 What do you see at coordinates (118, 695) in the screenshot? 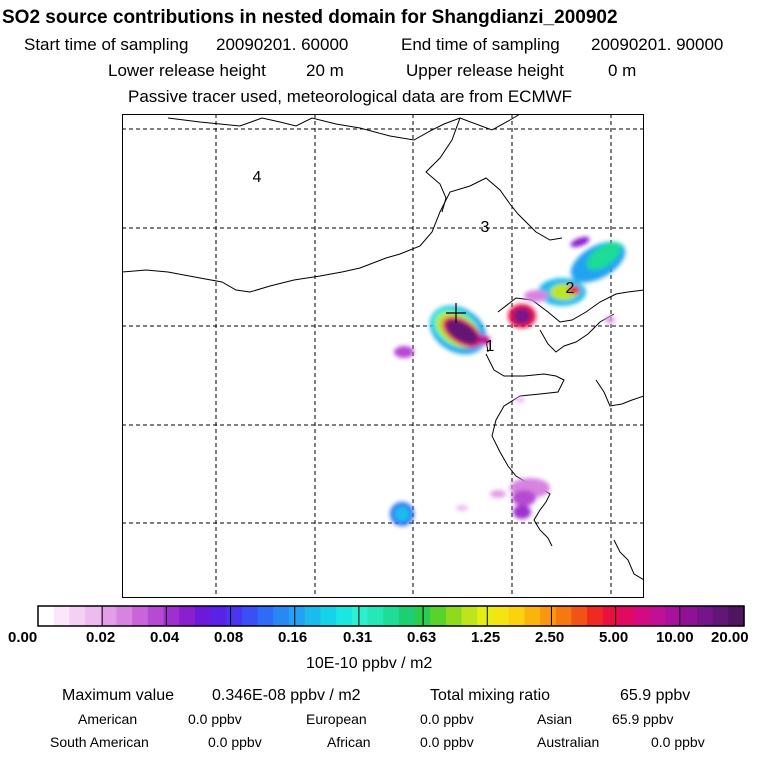
I see `max-value-label: Maximum value` at bounding box center [118, 695].